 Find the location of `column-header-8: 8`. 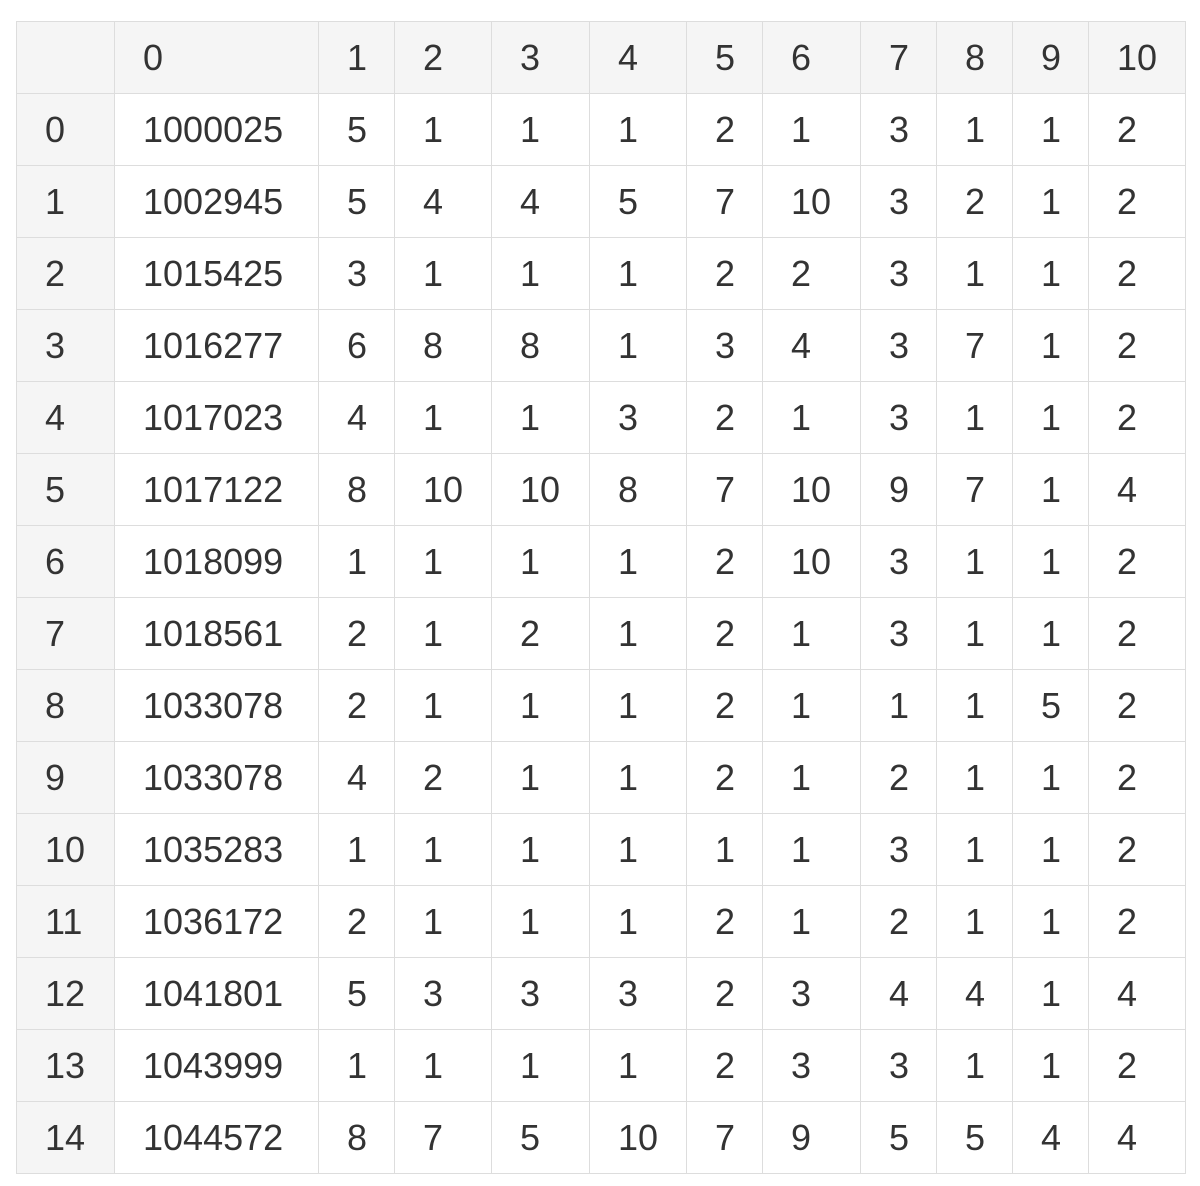

column-header-8: 8 is located at coordinates (974, 57).